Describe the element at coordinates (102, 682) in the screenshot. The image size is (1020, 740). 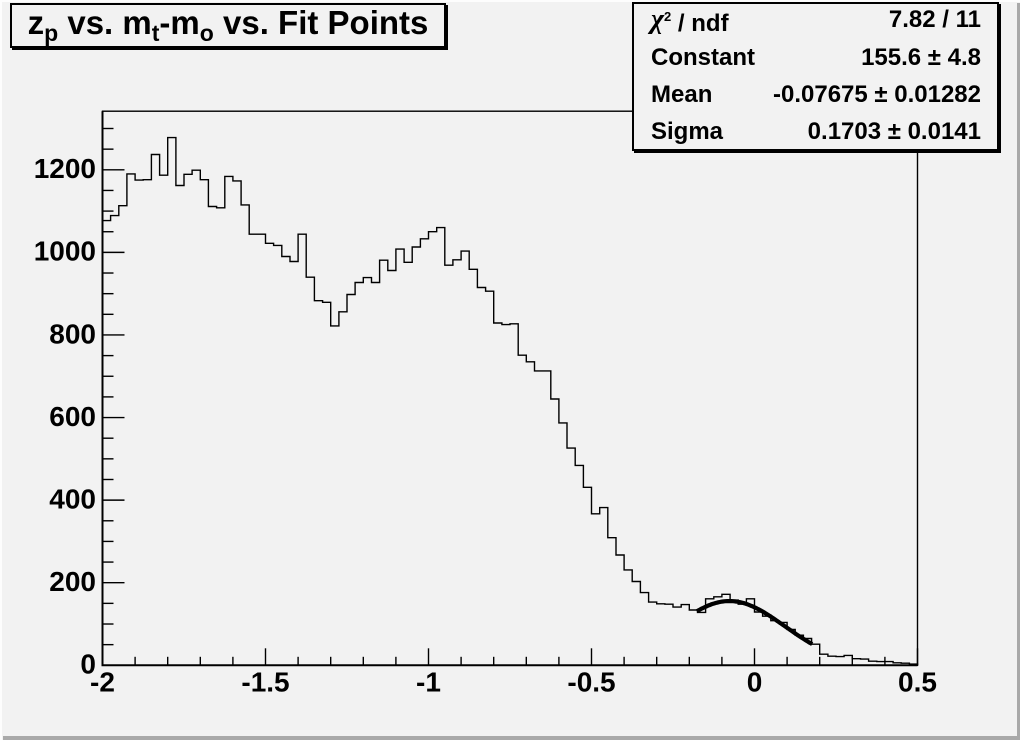
I see `svg-text: -2` at that location.